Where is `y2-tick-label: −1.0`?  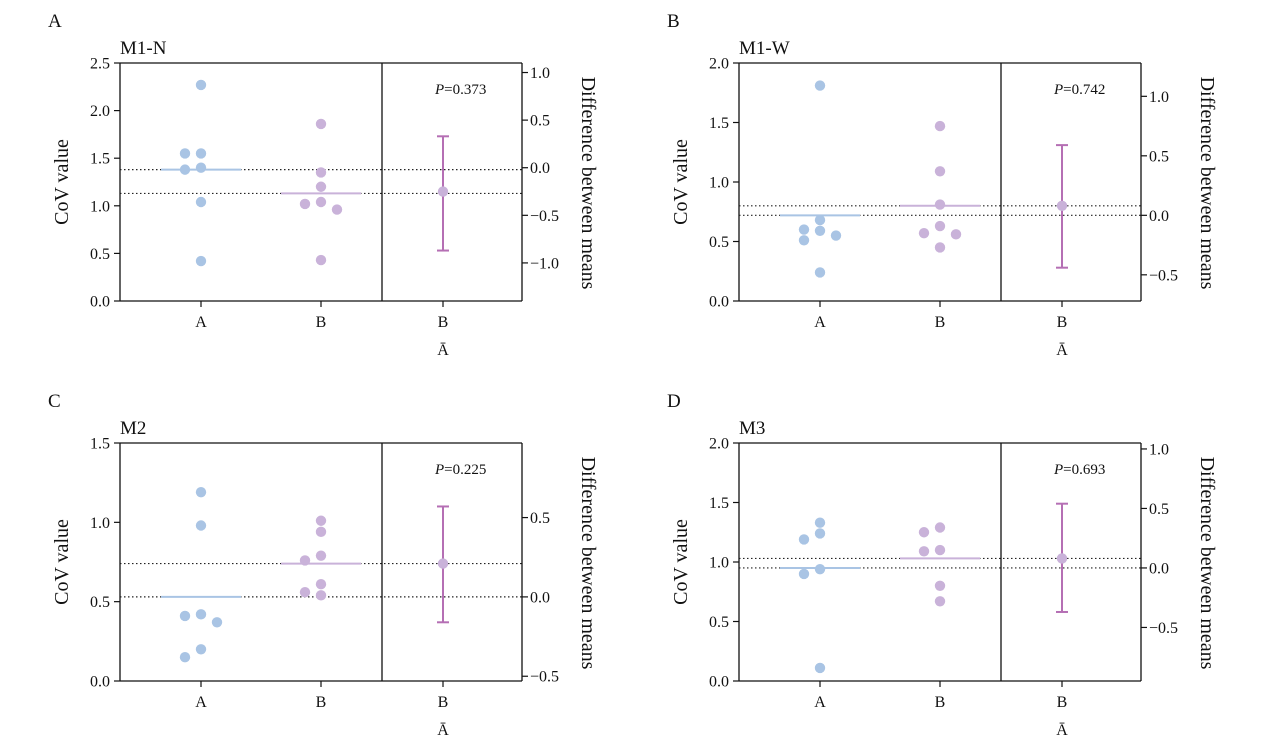 y2-tick-label: −1.0 is located at coordinates (544, 263).